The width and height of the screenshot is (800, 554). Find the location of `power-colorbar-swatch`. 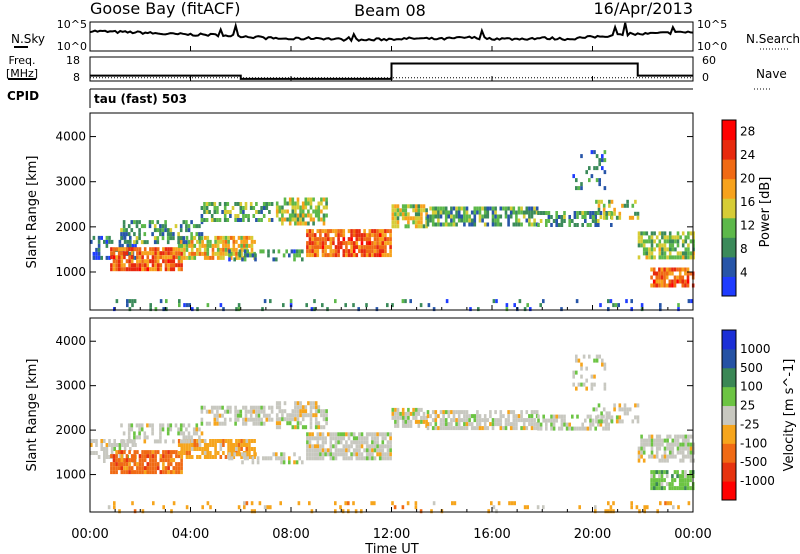

power-colorbar-swatch is located at coordinates (729, 208).